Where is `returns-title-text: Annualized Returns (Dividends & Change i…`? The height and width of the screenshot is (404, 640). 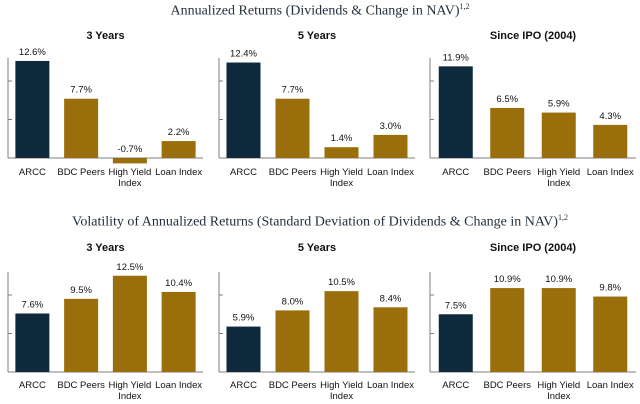 returns-title-text: Annualized Returns (Dividends & Change i… is located at coordinates (315, 11).